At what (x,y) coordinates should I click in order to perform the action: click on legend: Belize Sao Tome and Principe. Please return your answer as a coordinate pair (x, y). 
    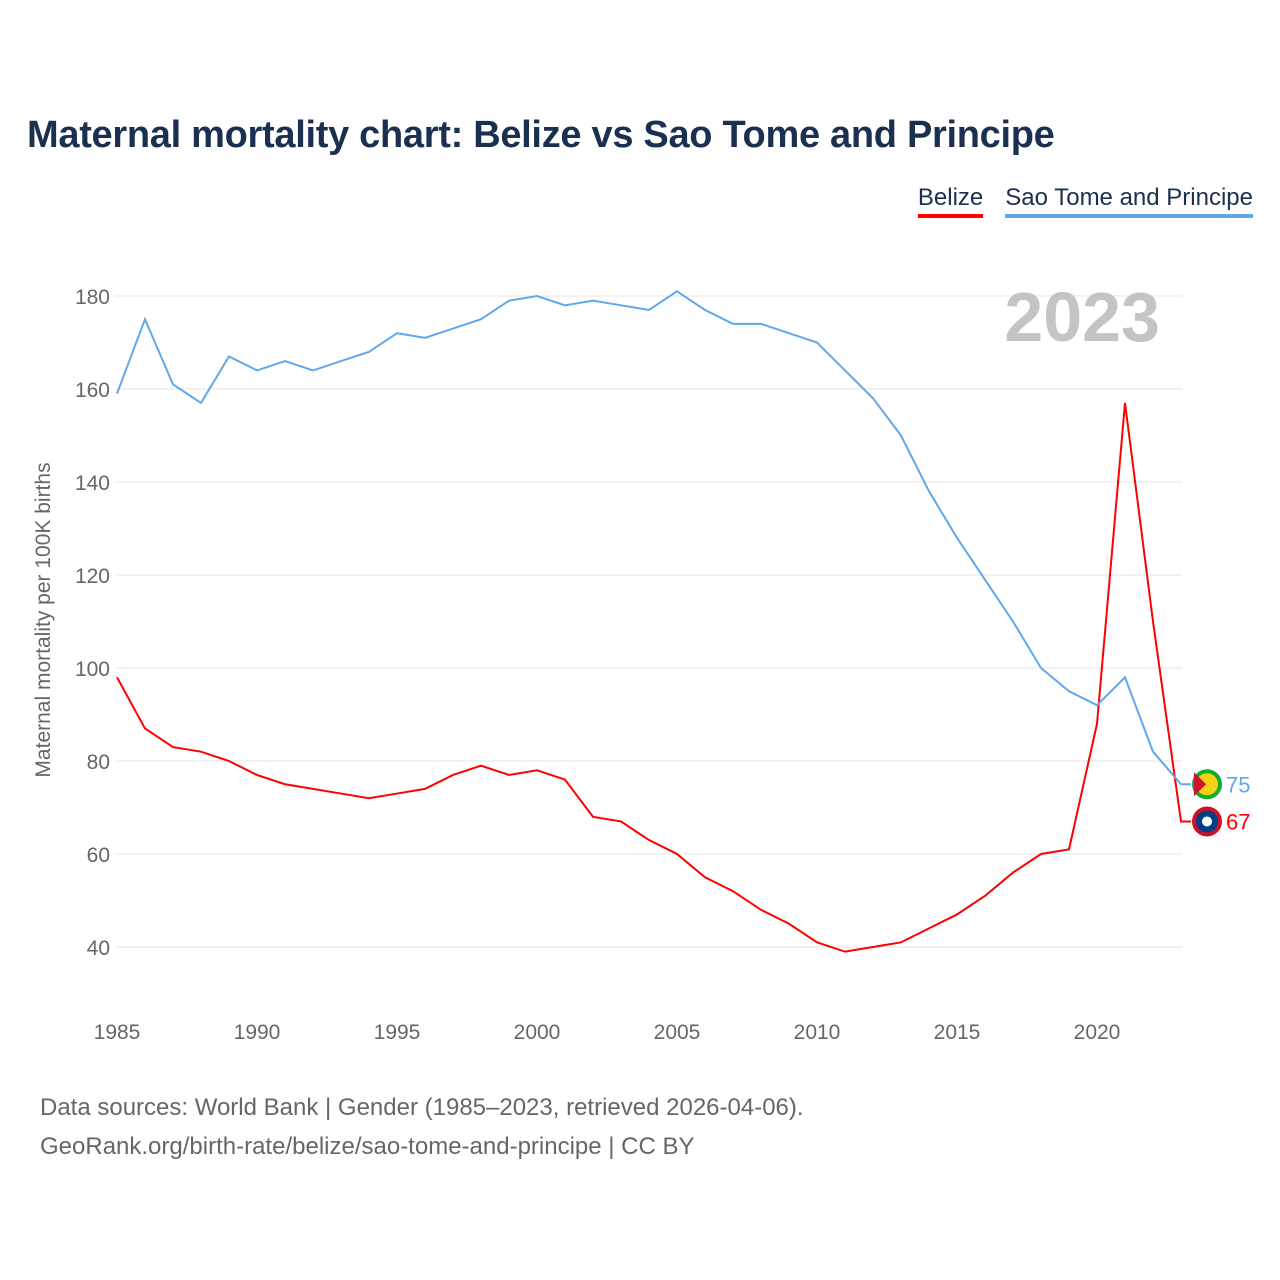
    Looking at the image, I should click on (1085, 201).